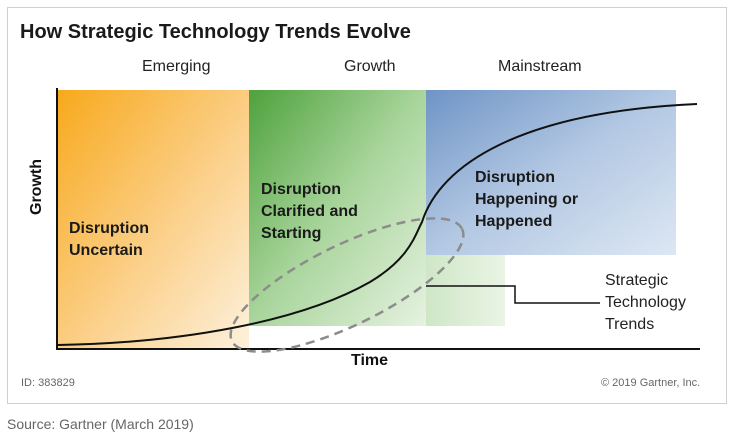  I want to click on phase-growth: Growth, so click(370, 66).